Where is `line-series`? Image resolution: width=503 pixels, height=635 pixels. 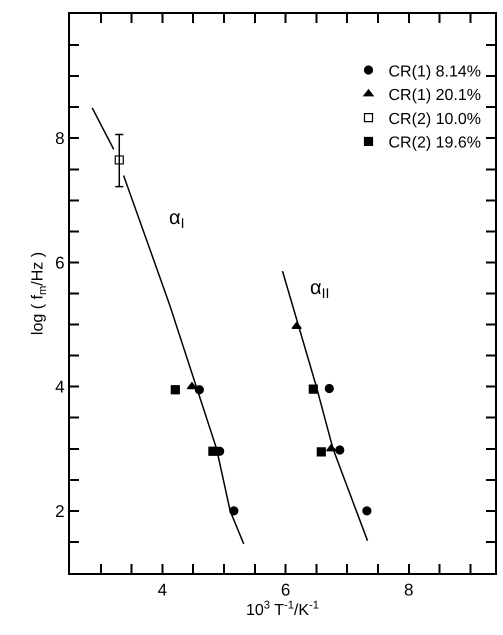
line-series is located at coordinates (325, 406).